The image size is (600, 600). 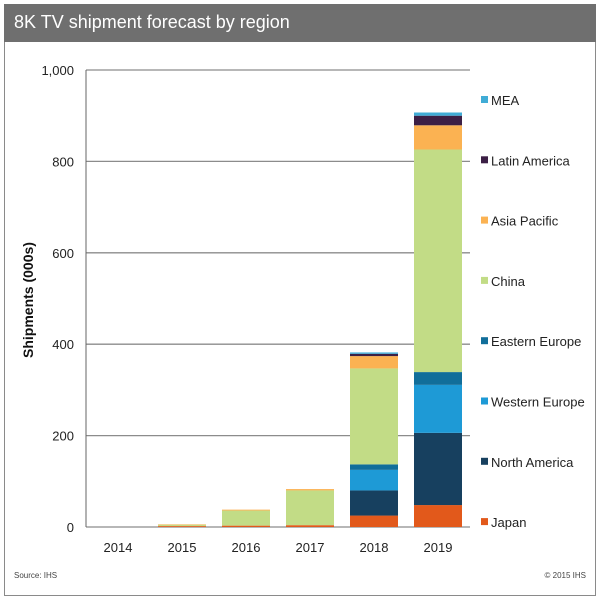 I want to click on source-note: Source: IHS, so click(x=36, y=575).